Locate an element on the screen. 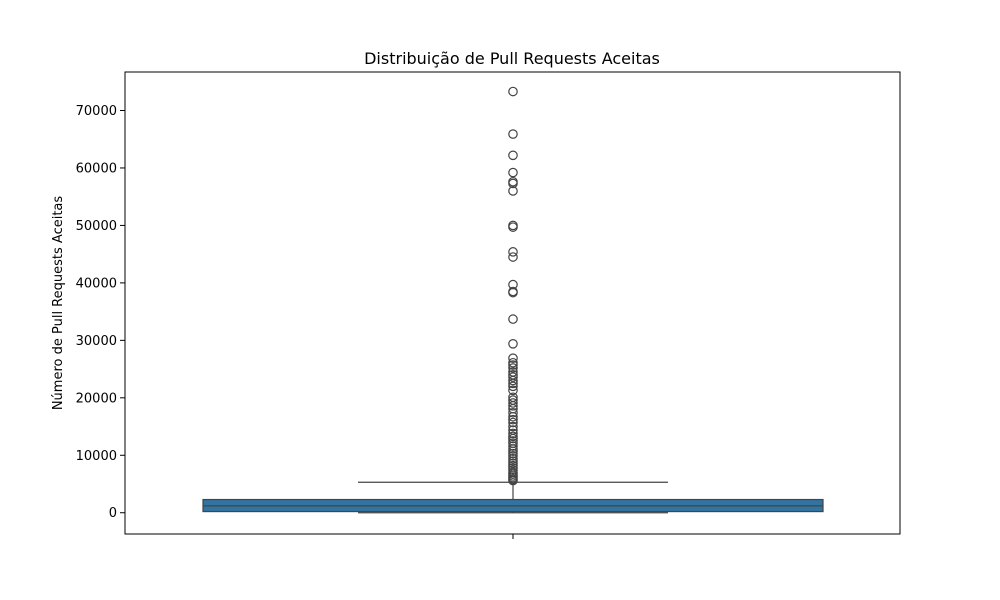 This screenshot has height=600, width=1000. y-tick-label: 20000 is located at coordinates (96, 398).